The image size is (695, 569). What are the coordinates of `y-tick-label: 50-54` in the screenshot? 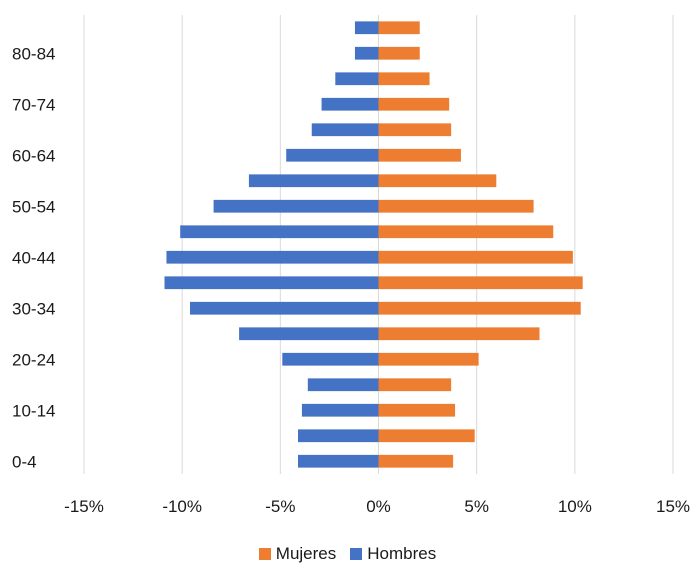 It's located at (33, 206).